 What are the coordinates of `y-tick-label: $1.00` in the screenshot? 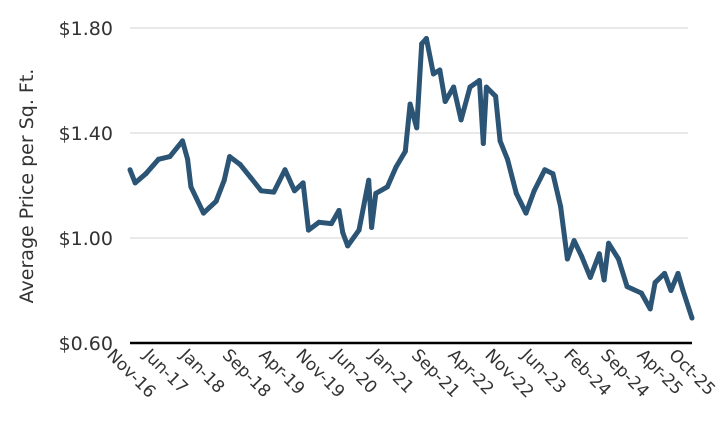 It's located at (86, 239).